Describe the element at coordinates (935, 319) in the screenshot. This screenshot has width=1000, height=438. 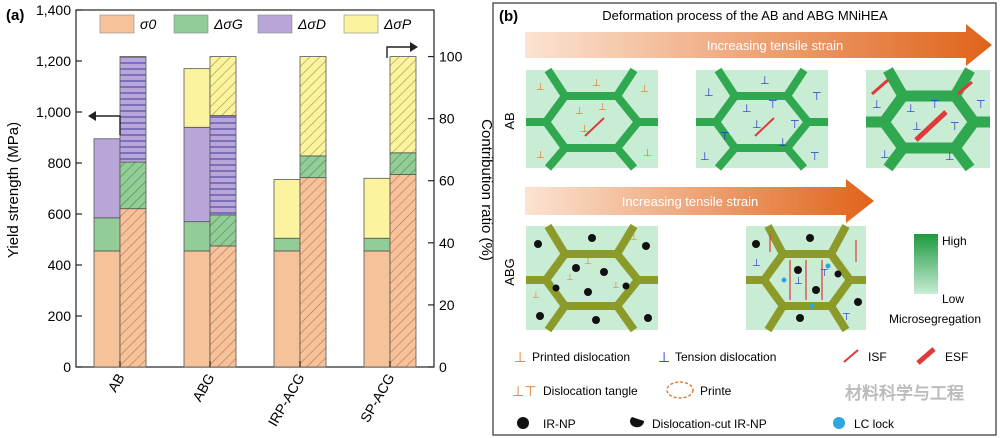
I see `scale-label: Microsegregation` at that location.